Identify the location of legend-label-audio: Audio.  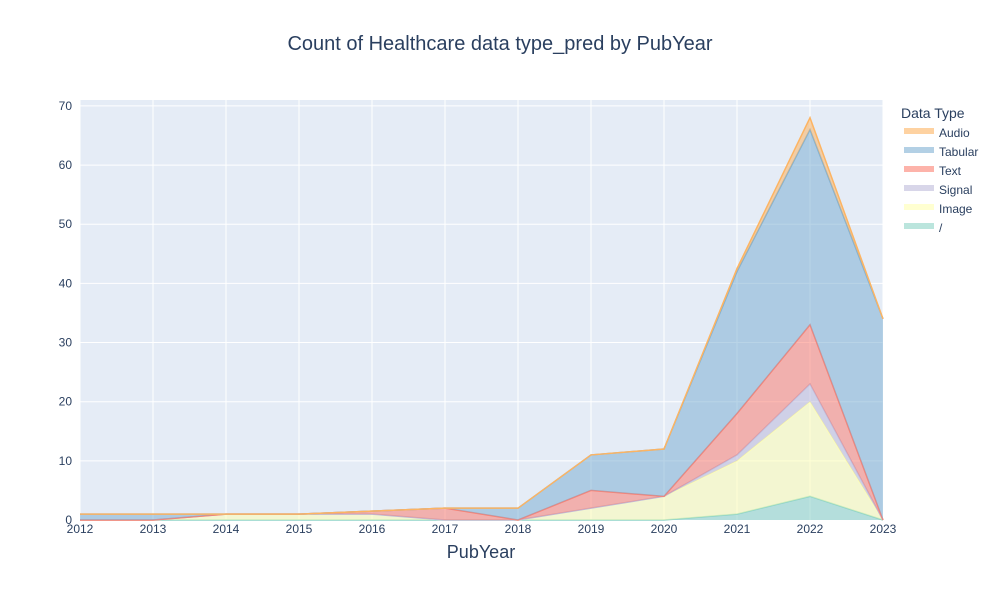
(954, 133).